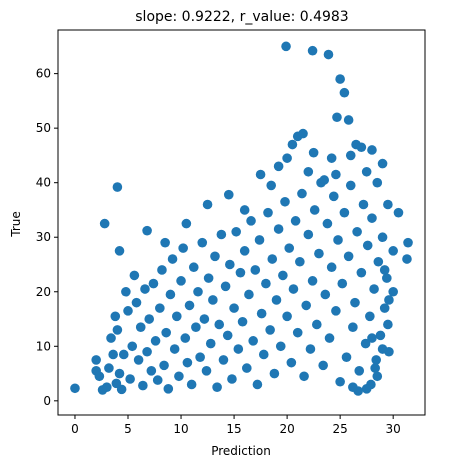 The image size is (454, 468). I want to click on y-axis-label: True, so click(16, 224).